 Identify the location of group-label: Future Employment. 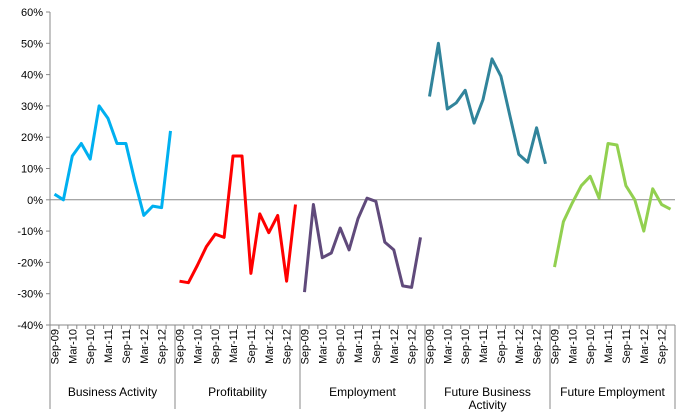
(612, 392).